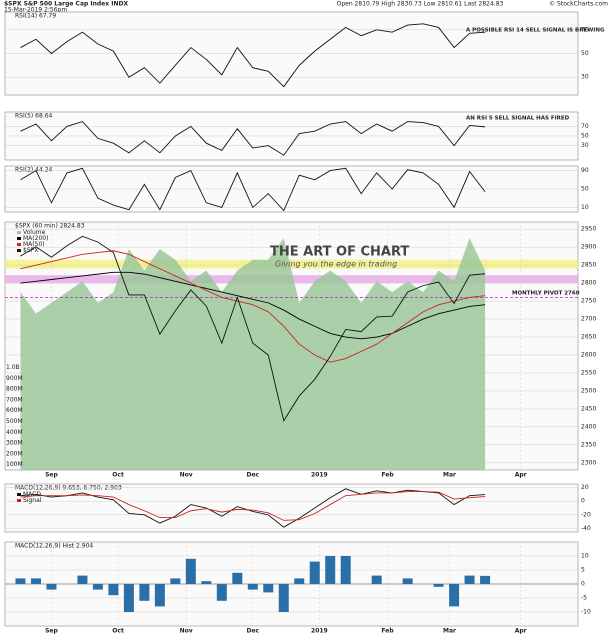 Image resolution: width=613 pixels, height=640 pixels. What do you see at coordinates (586, 528) in the screenshot?
I see `y-tick-label: -40` at bounding box center [586, 528].